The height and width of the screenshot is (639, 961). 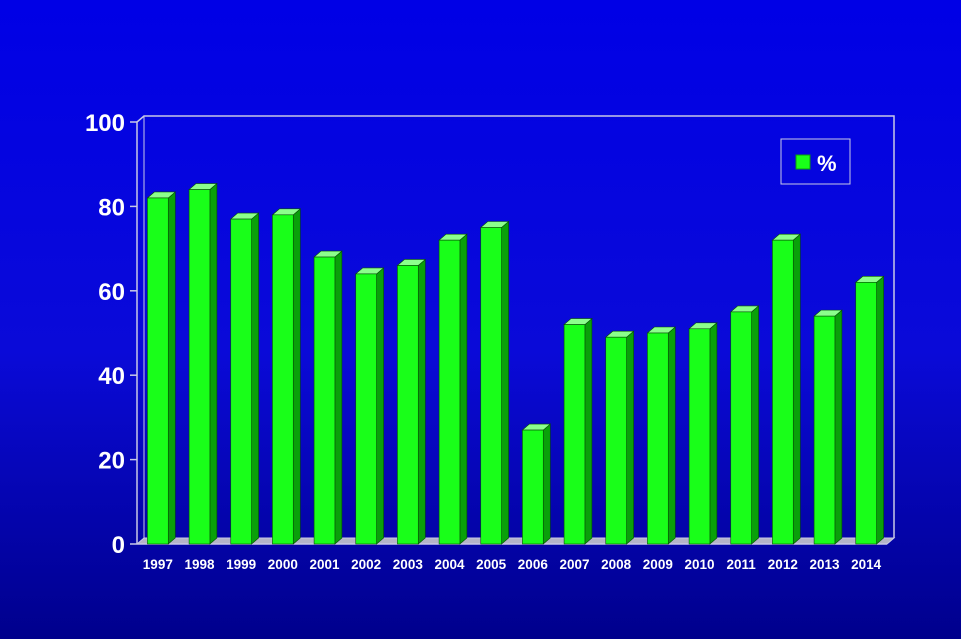 I want to click on y-tick-label: 100, so click(x=105, y=123).